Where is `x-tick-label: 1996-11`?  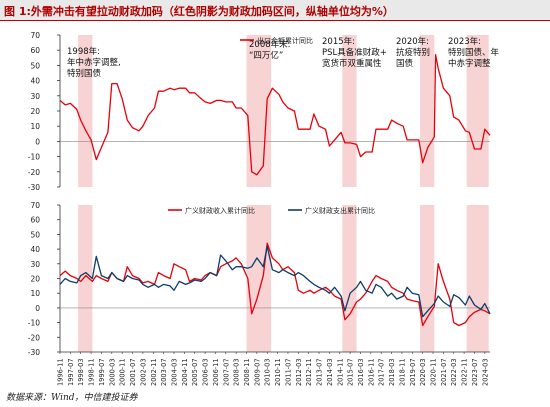
x-tick-label: 1996-11 is located at coordinates (61, 372).